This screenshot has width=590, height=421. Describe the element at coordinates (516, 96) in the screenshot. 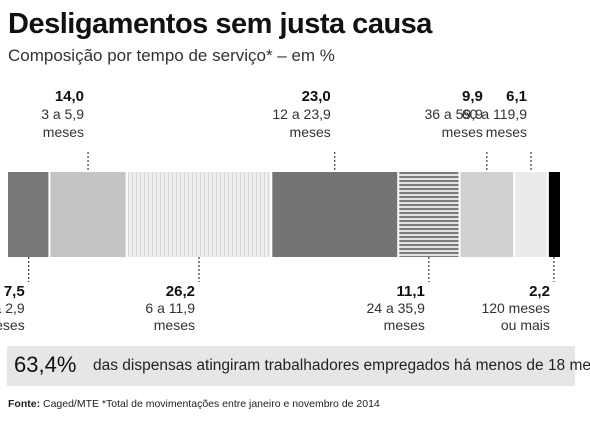

I see `value-label: 6,1` at that location.